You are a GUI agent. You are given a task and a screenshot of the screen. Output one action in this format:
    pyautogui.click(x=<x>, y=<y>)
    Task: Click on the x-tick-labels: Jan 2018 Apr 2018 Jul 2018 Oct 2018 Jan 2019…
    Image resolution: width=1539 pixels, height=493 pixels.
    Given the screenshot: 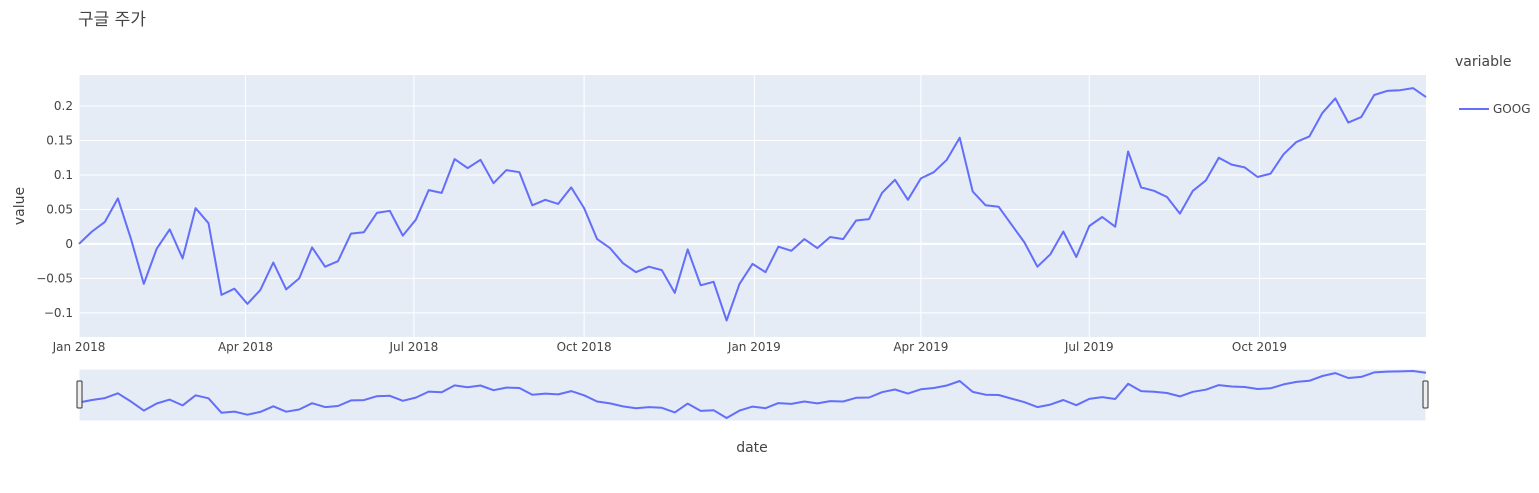 What is the action you would take?
    pyautogui.click(x=669, y=347)
    